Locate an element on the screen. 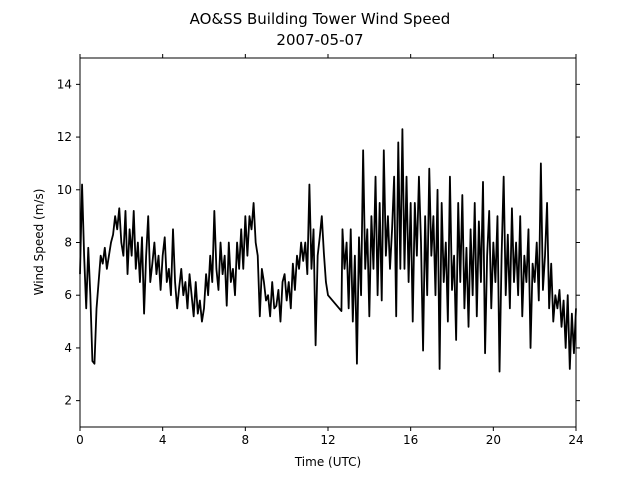  y-tick-label: 14 is located at coordinates (64, 84).